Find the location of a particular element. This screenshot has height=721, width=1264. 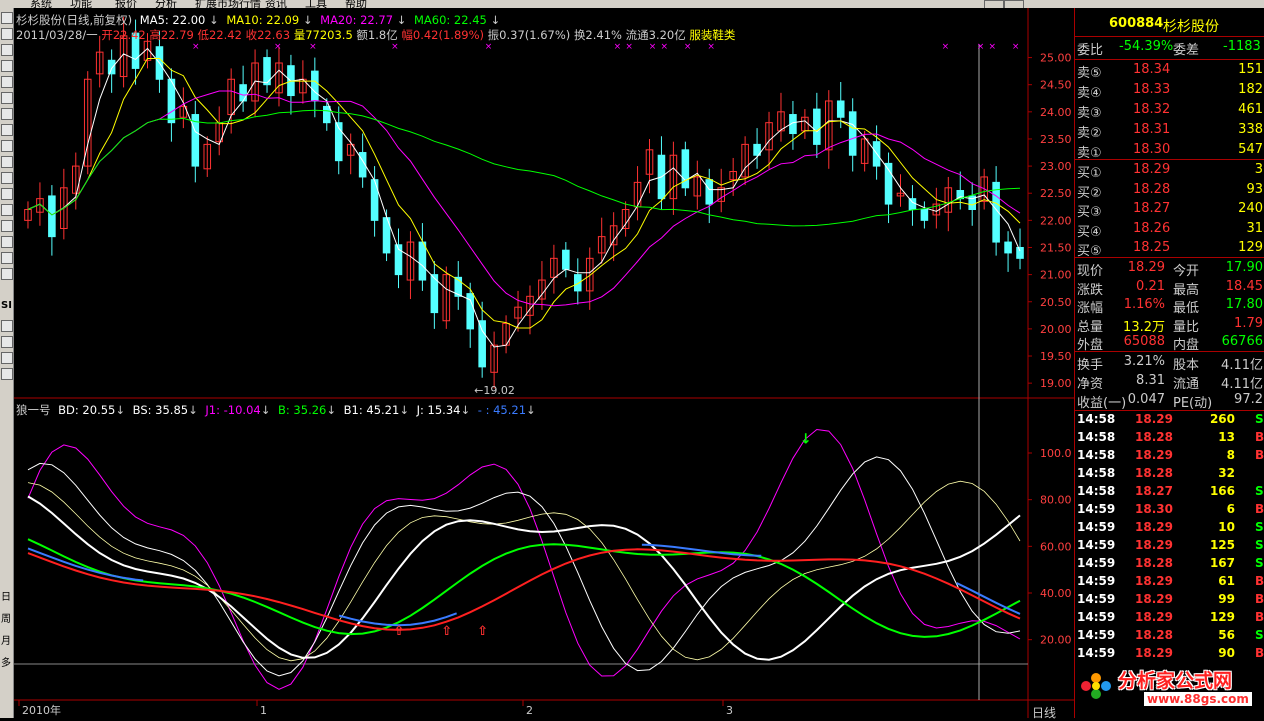

stat-row: 涨跌 0.21 最高 18.45 is located at coordinates (1169, 288).